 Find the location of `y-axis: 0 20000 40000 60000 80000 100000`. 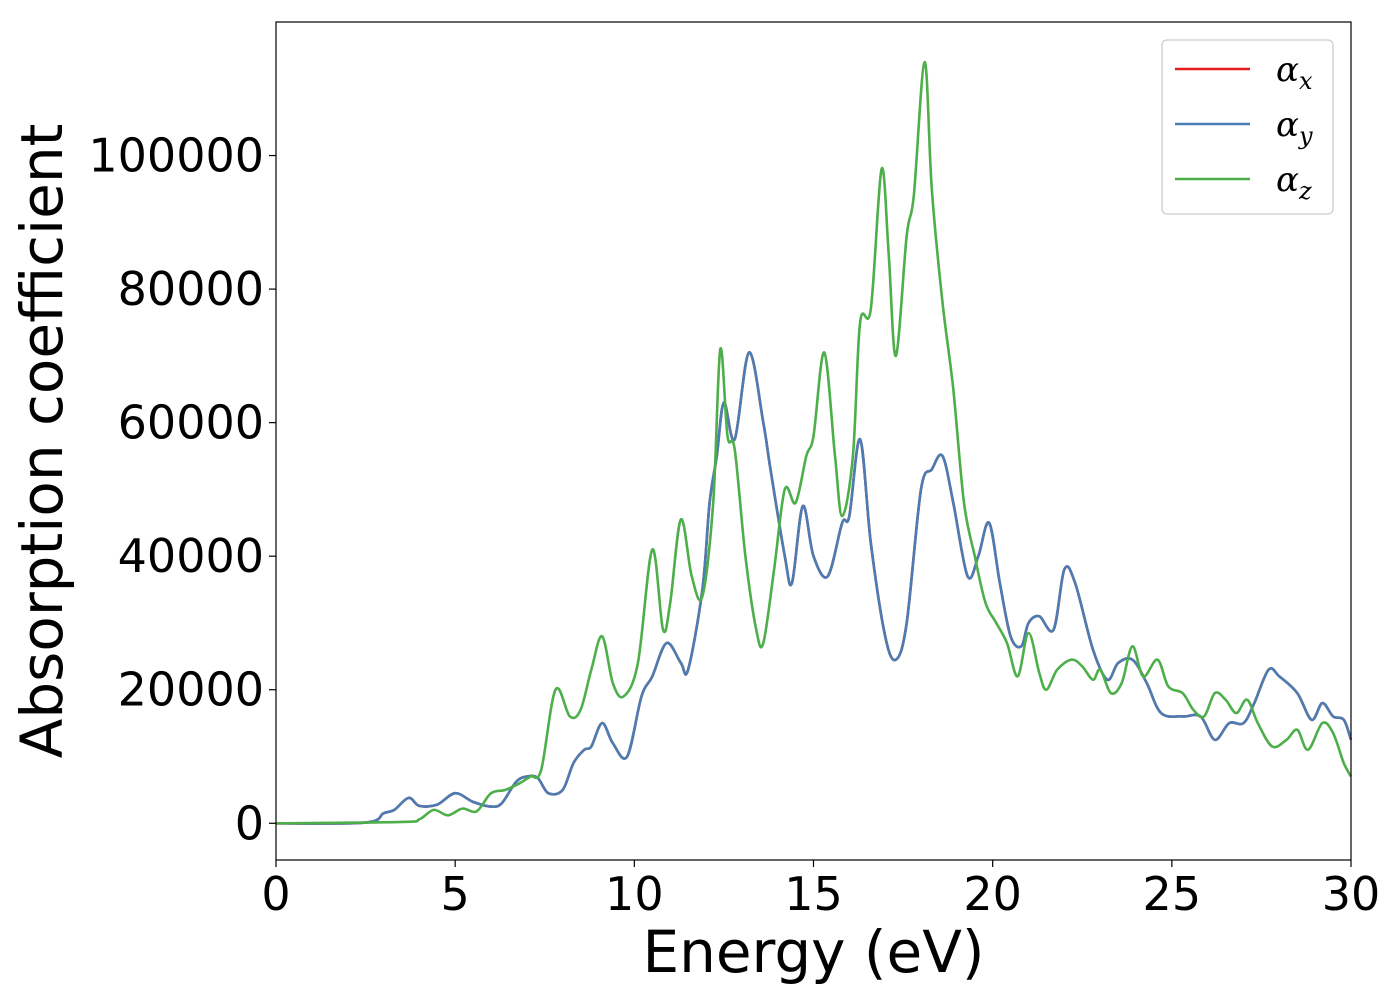

y-axis: 0 20000 40000 60000 80000 100000 is located at coordinates (182, 489).